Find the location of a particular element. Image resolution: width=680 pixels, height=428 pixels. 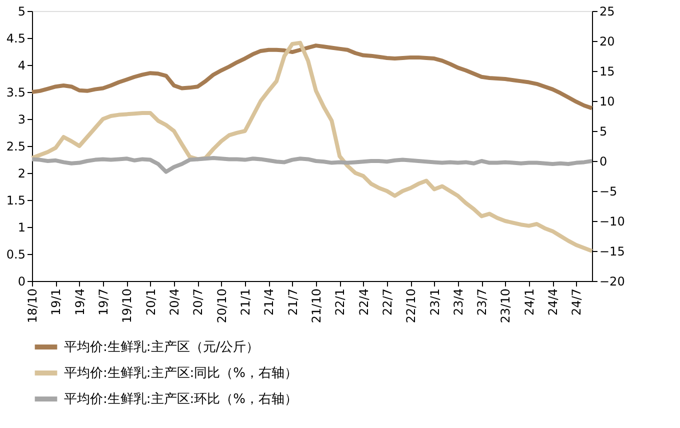

y2-tick-label: 10 is located at coordinates (607, 101).